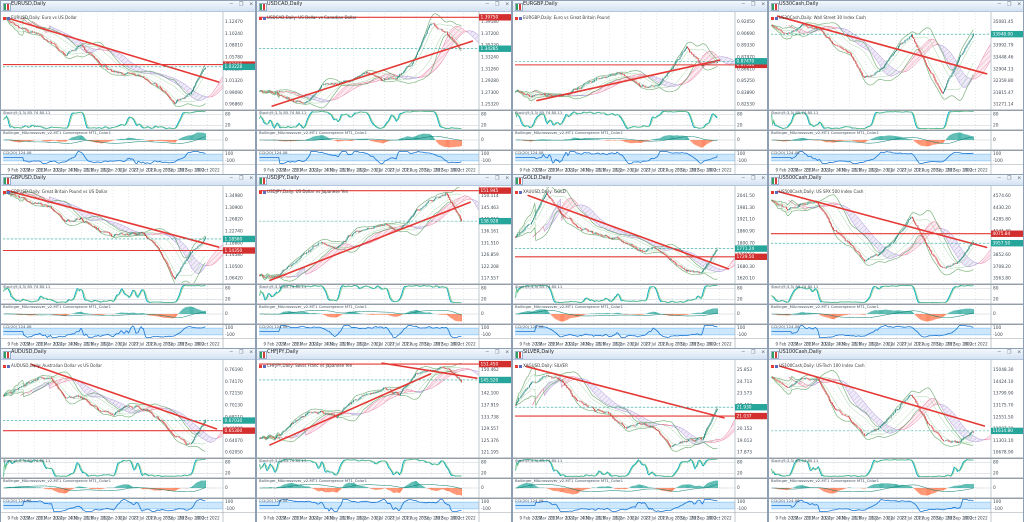 This screenshot has width=1024, height=522. I want to click on chart-window-title: US500Cash,Daily, so click(800, 178).